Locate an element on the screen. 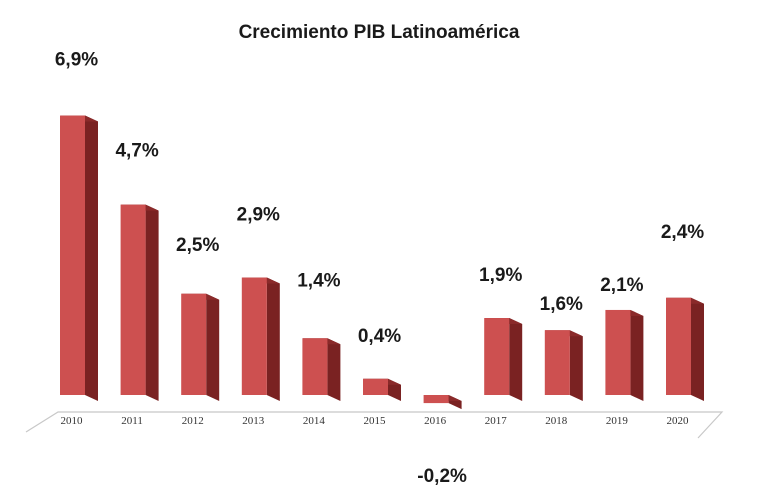 Image resolution: width=758 pixels, height=494 pixels. data-label-2019: 2,1% is located at coordinates (621, 285).